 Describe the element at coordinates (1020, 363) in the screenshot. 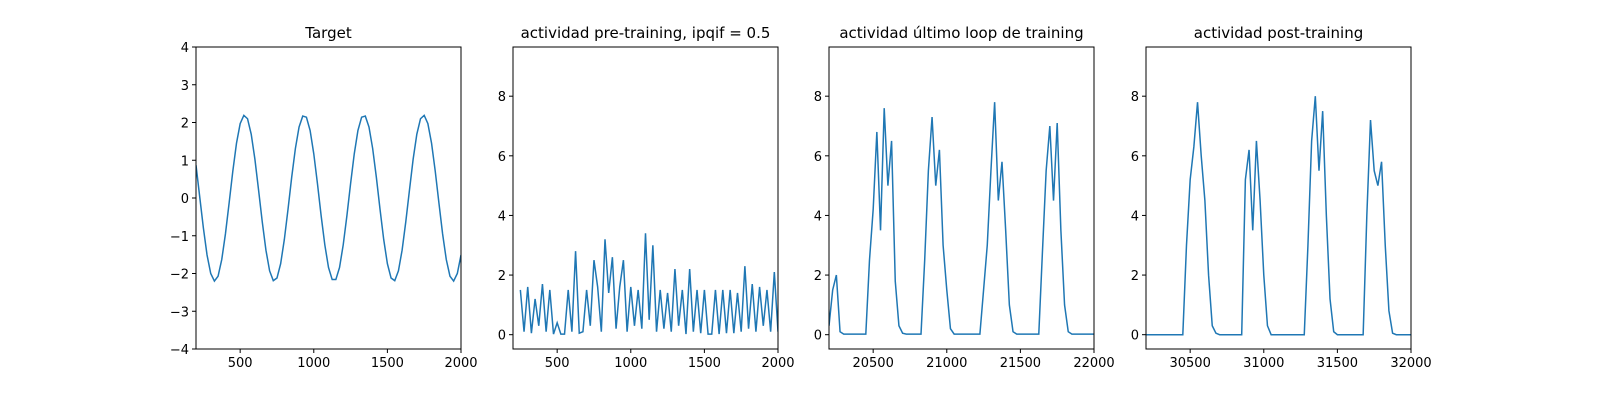

I see `x-tick-label: 21500` at that location.